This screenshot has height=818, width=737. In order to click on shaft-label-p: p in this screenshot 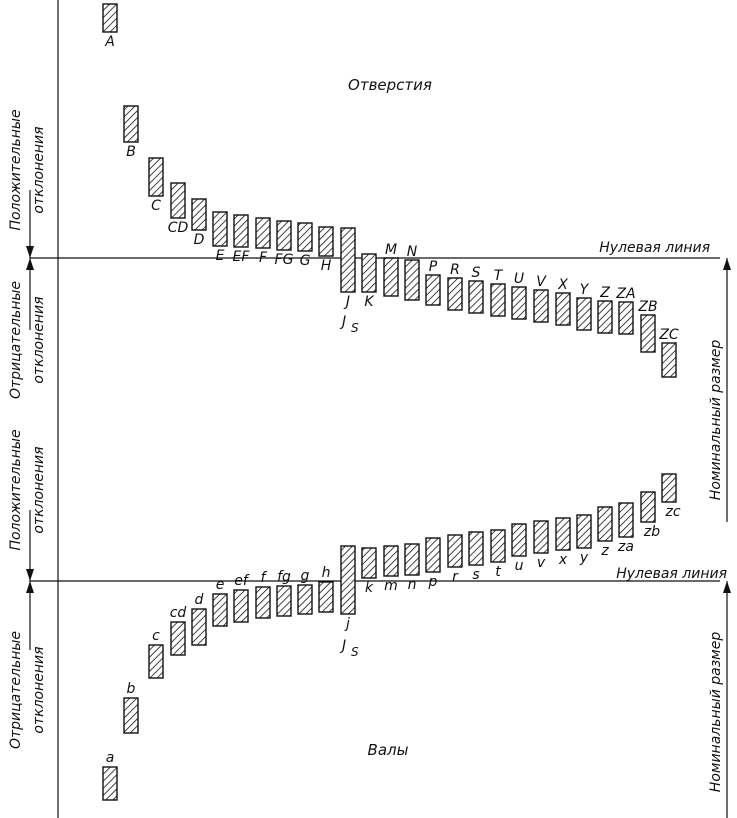, I will do `click(433, 582)`.